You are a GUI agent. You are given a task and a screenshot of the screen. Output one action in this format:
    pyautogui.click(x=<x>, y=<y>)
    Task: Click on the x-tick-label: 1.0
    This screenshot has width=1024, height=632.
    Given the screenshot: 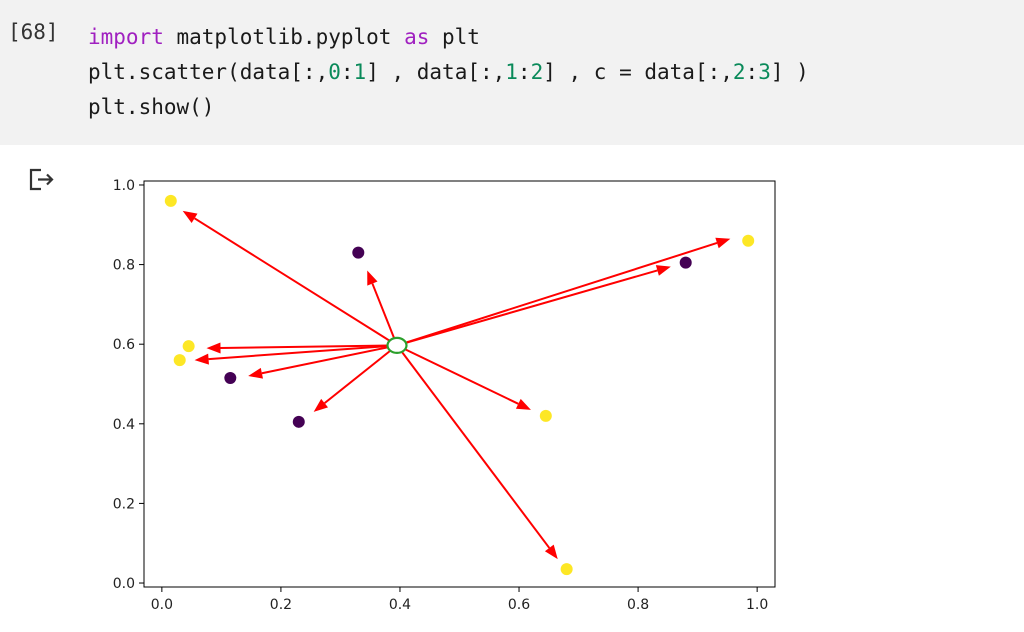 What is the action you would take?
    pyautogui.click(x=757, y=605)
    